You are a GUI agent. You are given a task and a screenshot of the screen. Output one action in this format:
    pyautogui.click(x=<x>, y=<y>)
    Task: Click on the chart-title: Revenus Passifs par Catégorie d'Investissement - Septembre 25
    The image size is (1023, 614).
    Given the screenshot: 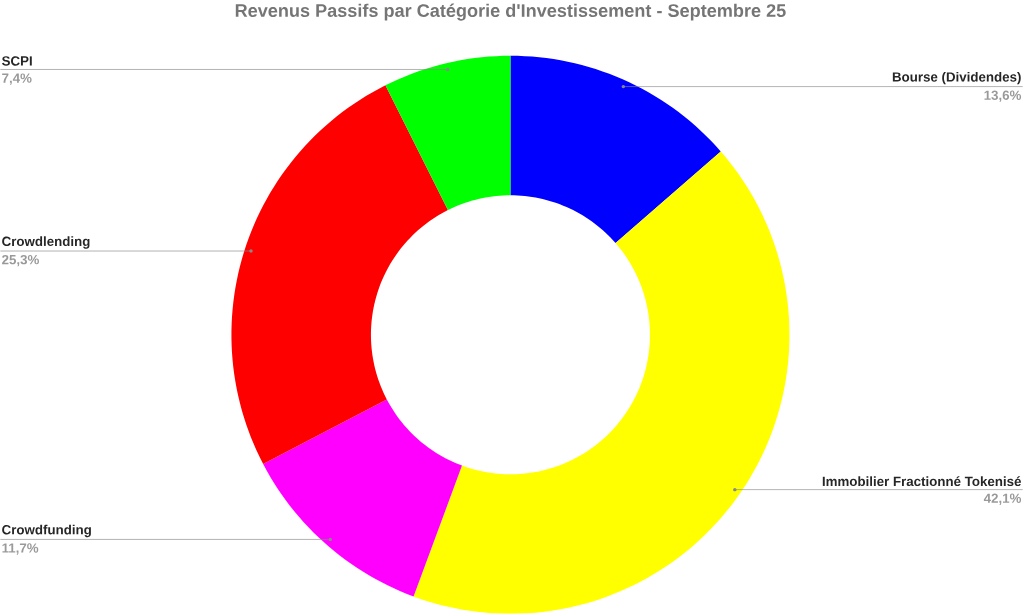 What is the action you would take?
    pyautogui.click(x=510, y=12)
    